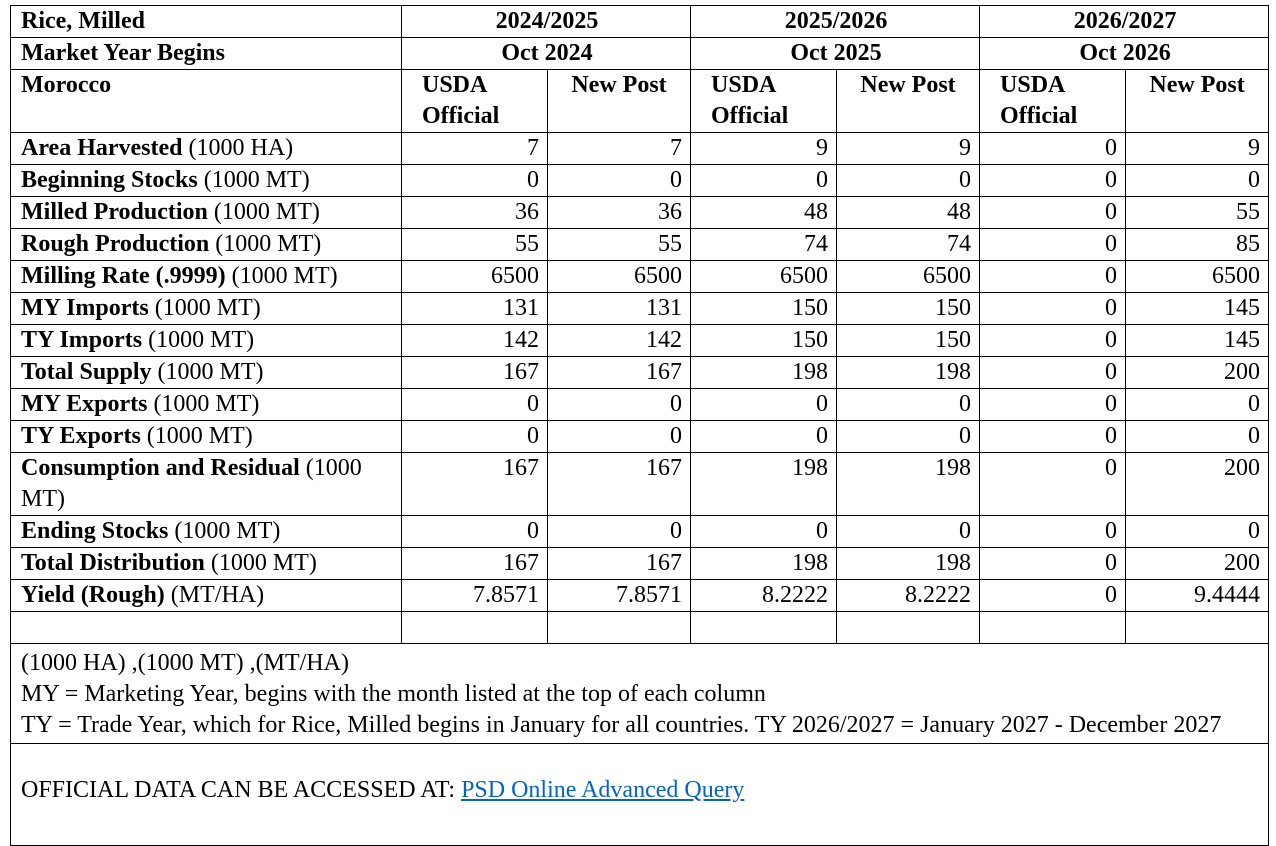 This screenshot has width=1276, height=846. I want to click on footer-text: OFFICIAL DATA CAN BE ACCESSED AT:, so click(238, 790).